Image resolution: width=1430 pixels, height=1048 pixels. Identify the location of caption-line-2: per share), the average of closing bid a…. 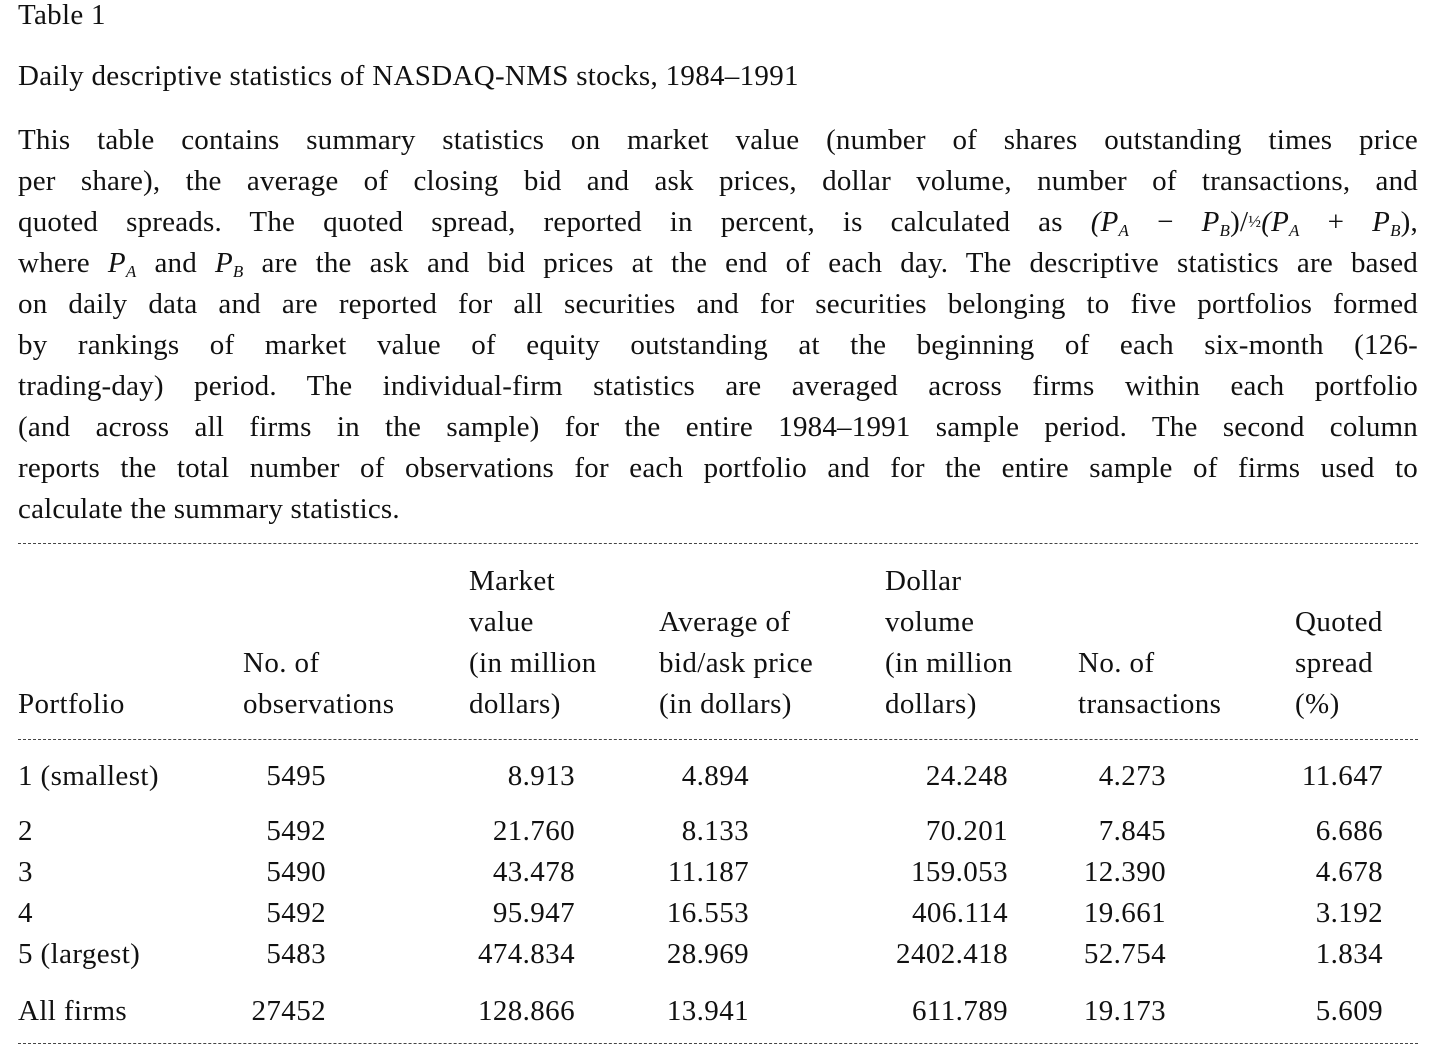
(718, 181).